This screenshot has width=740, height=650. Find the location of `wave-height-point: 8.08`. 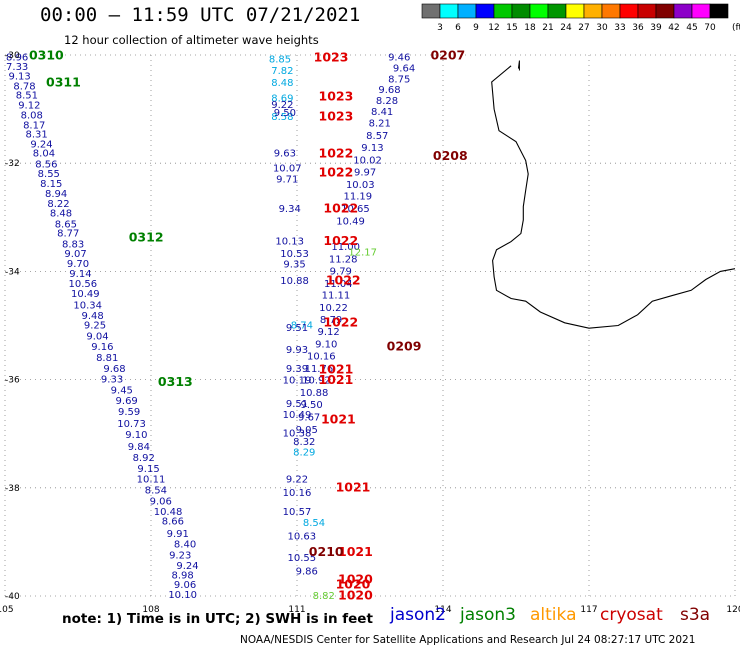

wave-height-point: 8.08 is located at coordinates (32, 116).